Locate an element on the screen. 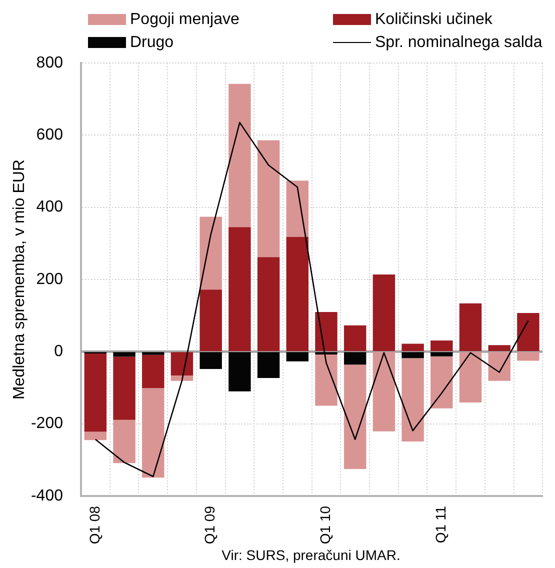  x-tick-label: Q1 09 is located at coordinates (210, 525).